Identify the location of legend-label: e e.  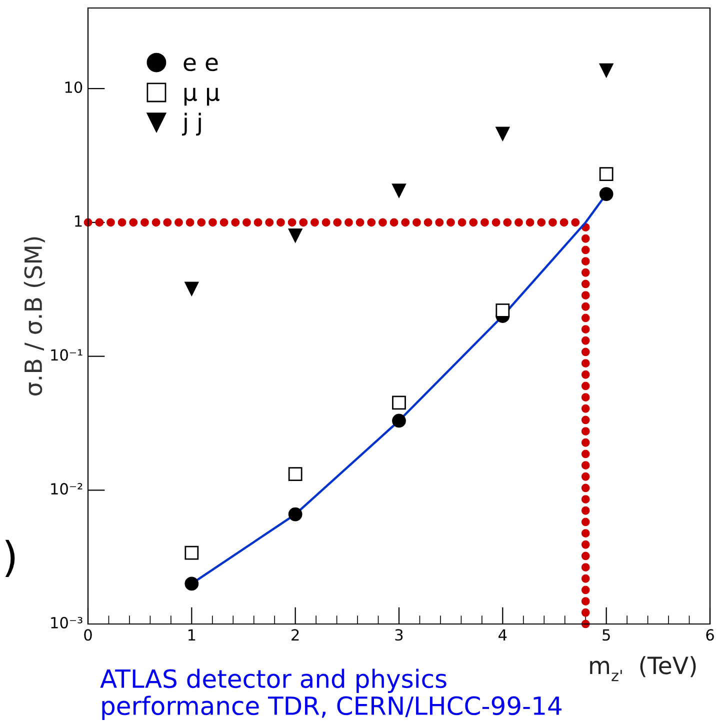
(201, 65).